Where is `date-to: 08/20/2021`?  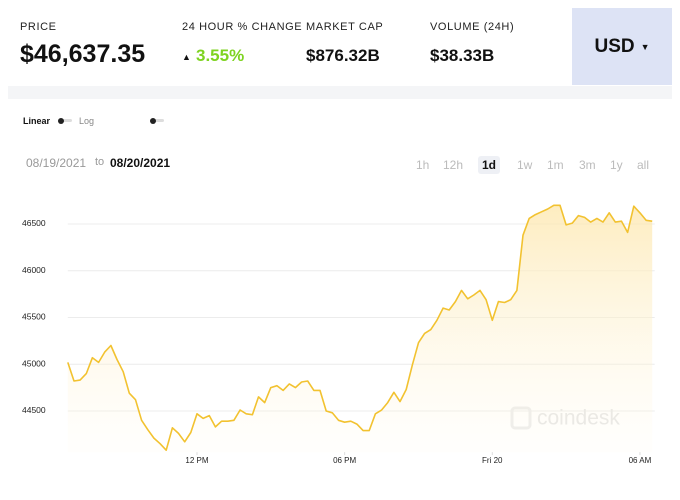
date-to: 08/20/2021 is located at coordinates (140, 163).